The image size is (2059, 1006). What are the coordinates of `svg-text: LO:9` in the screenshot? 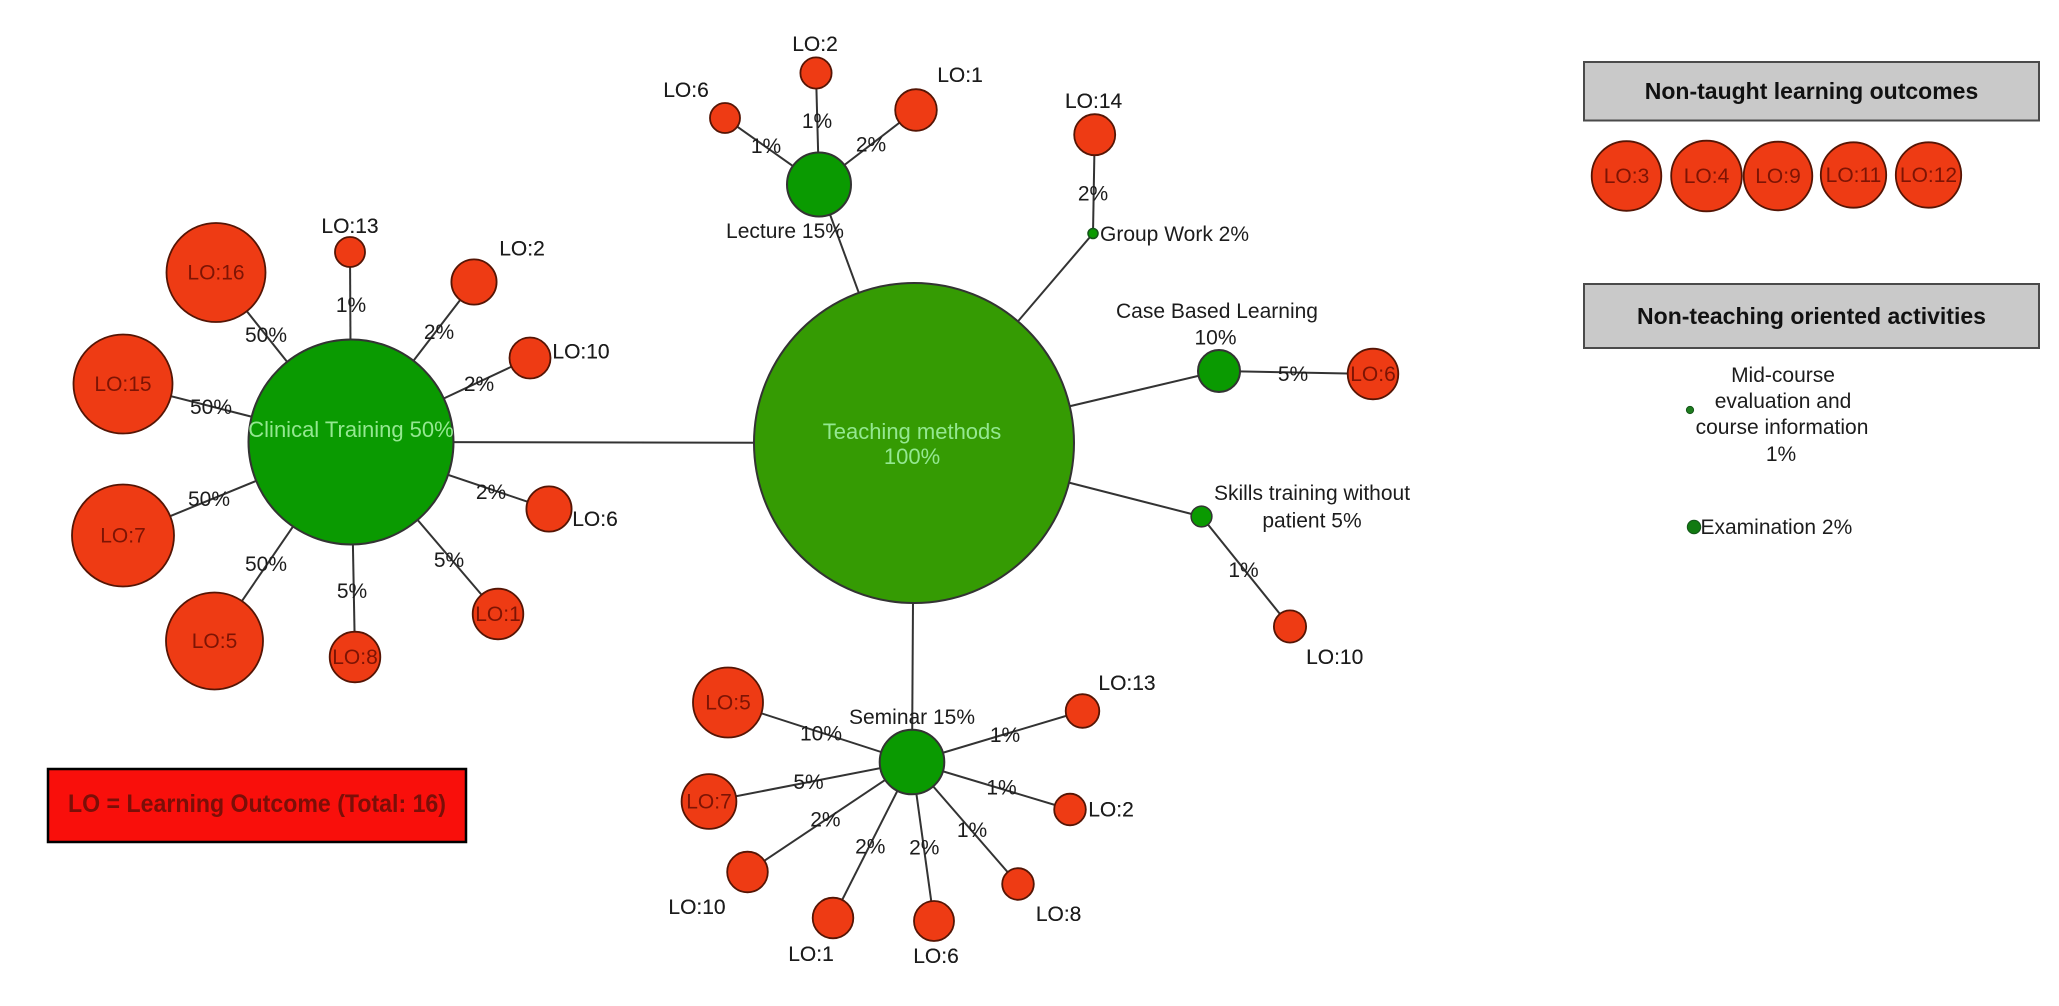 It's located at (1778, 176).